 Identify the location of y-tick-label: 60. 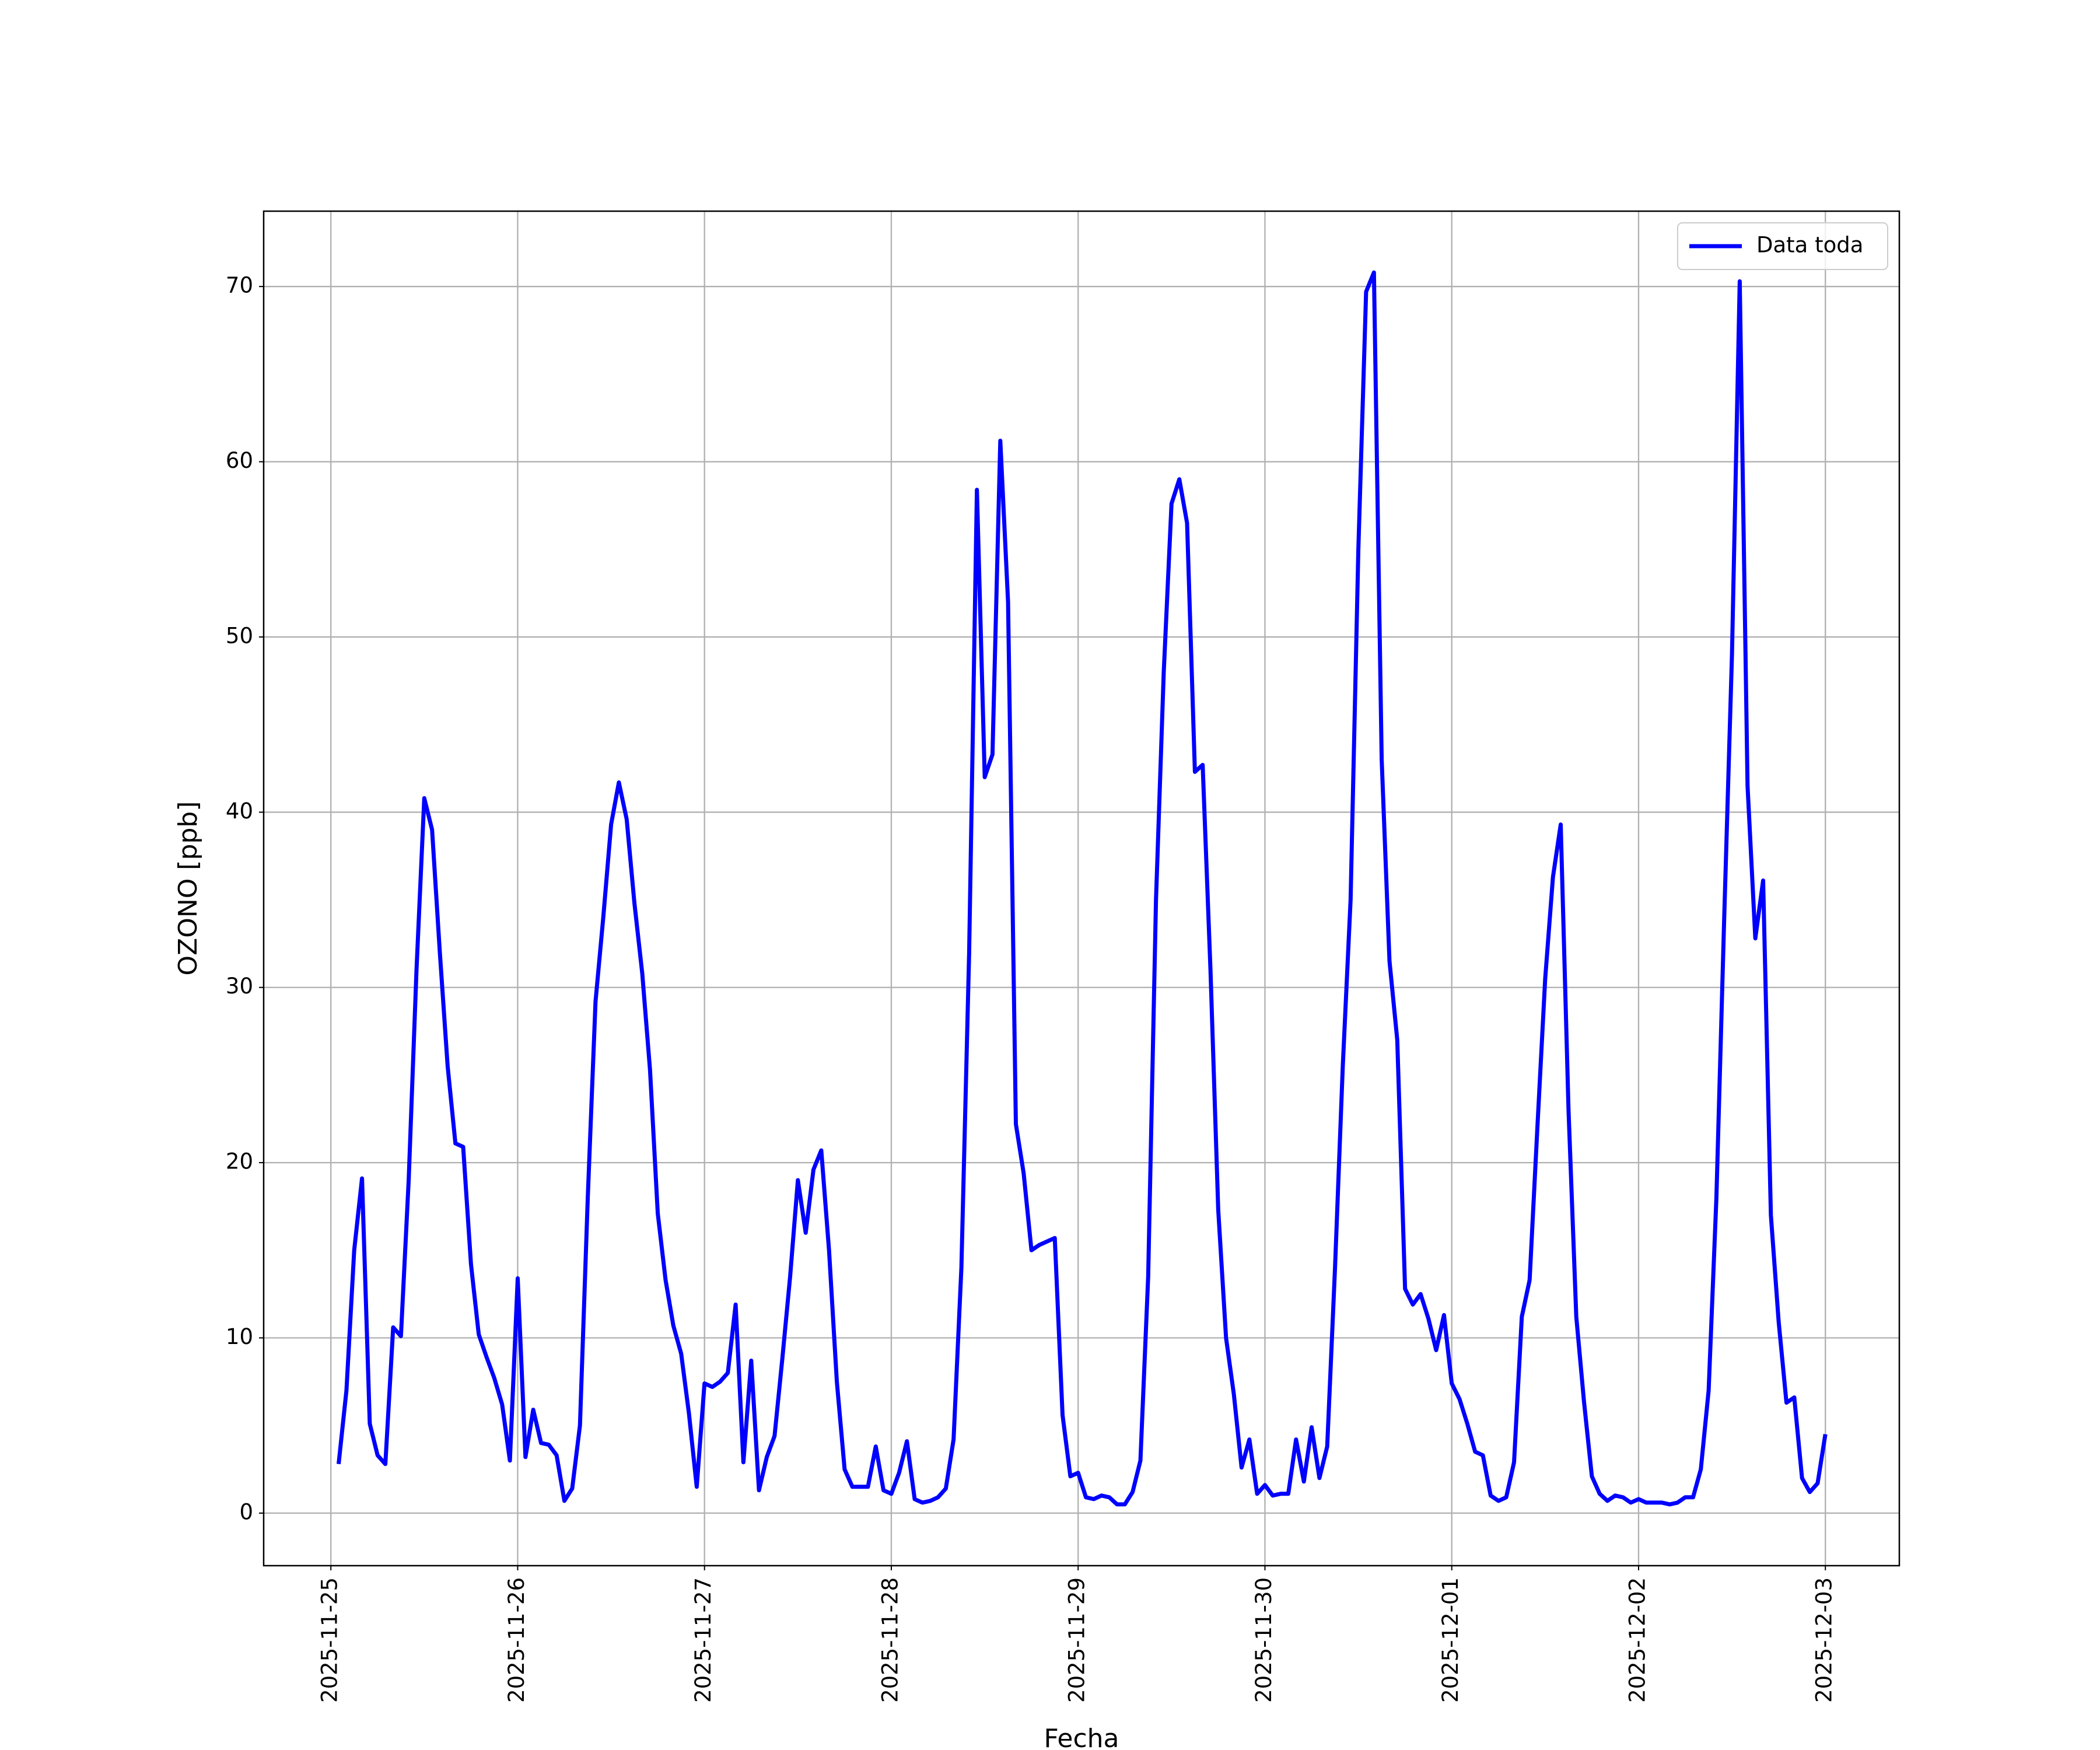
(239, 460).